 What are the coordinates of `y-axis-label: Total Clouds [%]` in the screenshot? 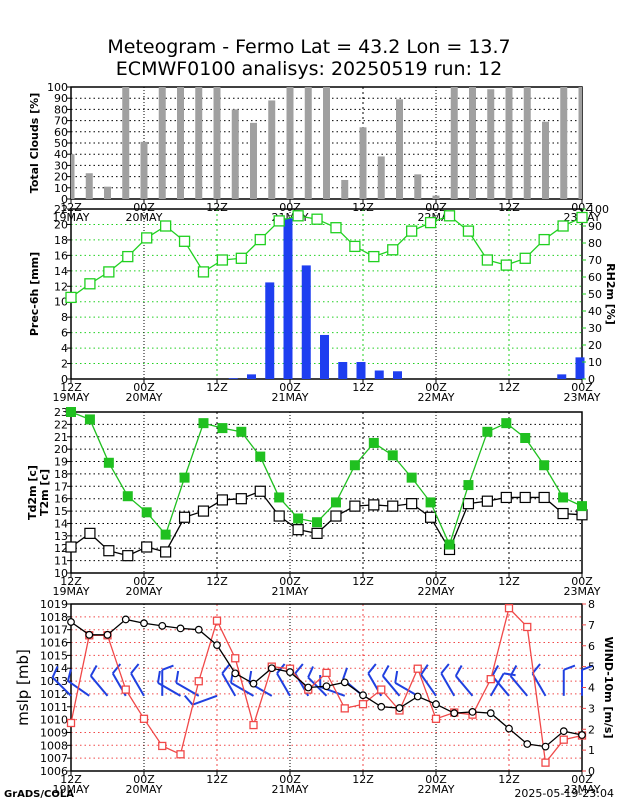 It's located at (34, 143).